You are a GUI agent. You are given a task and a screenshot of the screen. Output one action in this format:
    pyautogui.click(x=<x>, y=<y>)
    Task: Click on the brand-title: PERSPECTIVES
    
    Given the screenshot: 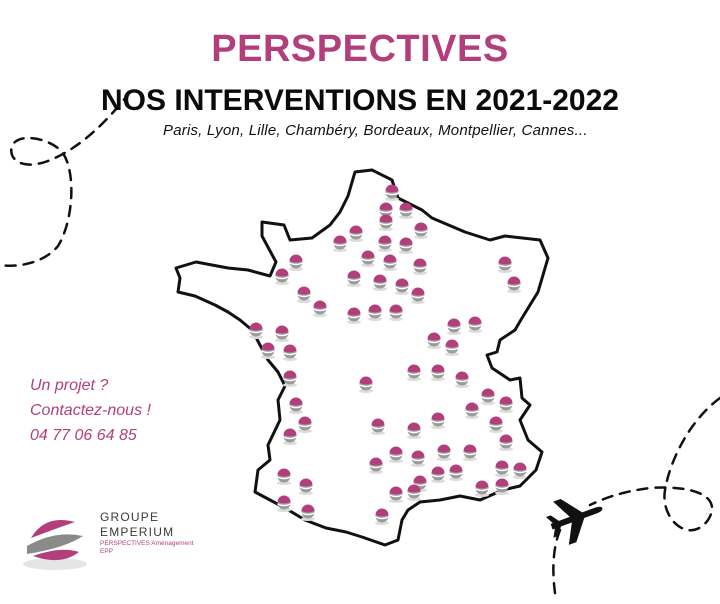 What is the action you would take?
    pyautogui.click(x=360, y=49)
    